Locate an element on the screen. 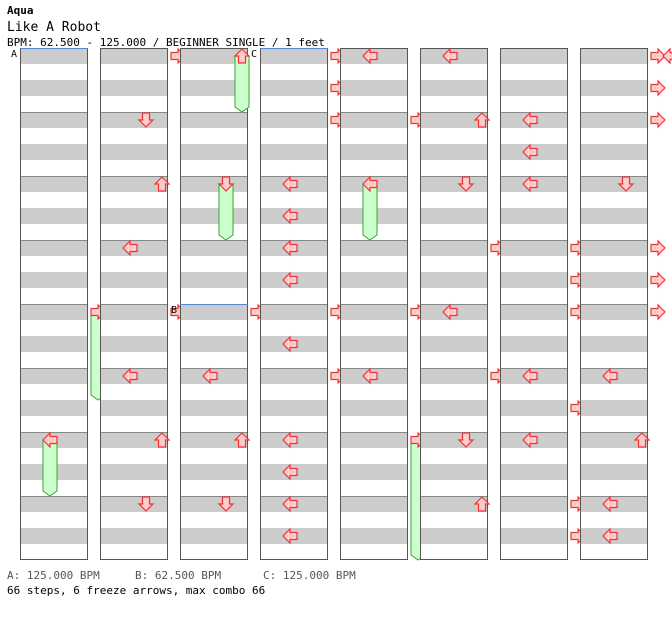 The height and width of the screenshot is (620, 672). bpm-legend-c: C: 125.000 BPM is located at coordinates (309, 575).